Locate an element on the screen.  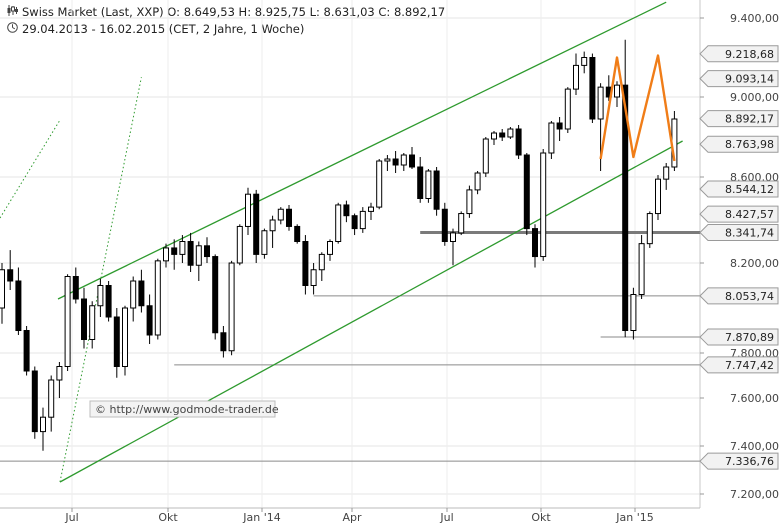
level-label: 8.544,12 is located at coordinates (739, 189).